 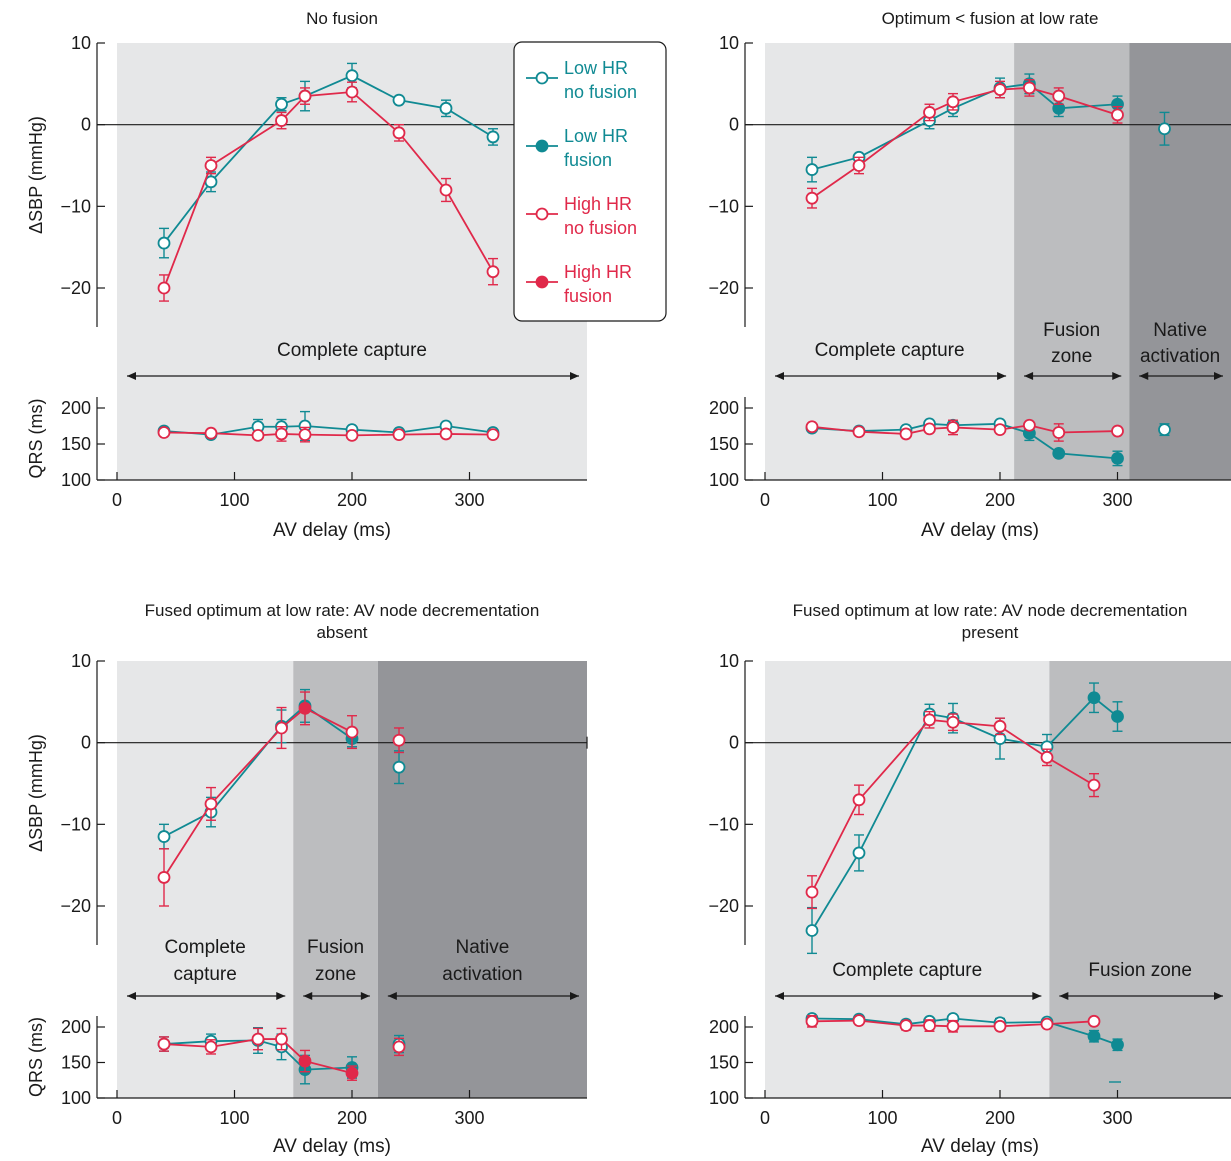 I want to click on y-tick-label: 0, so click(x=734, y=125).